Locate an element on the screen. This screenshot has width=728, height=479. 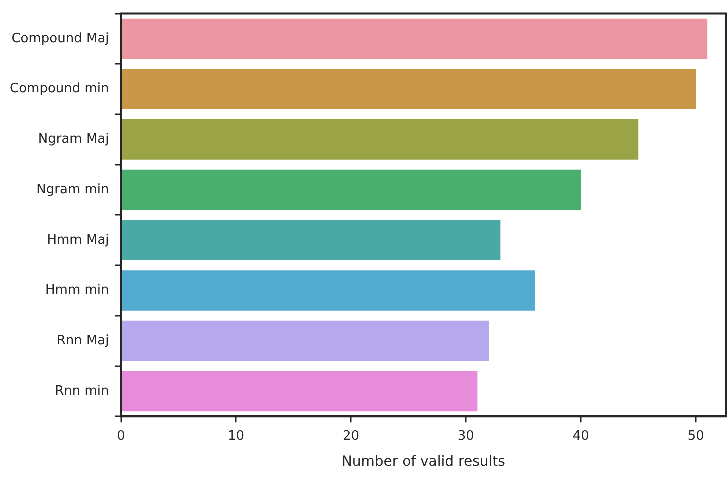
x-axis-title: Number of valid results is located at coordinates (424, 462).